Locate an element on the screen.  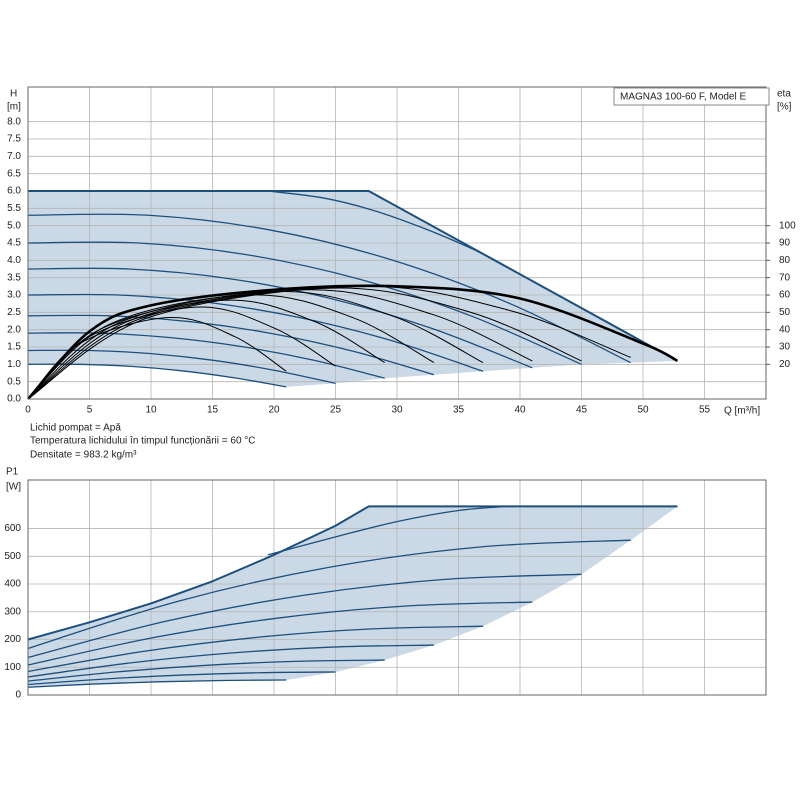
y-tick-label: 4.5 is located at coordinates (14, 243).